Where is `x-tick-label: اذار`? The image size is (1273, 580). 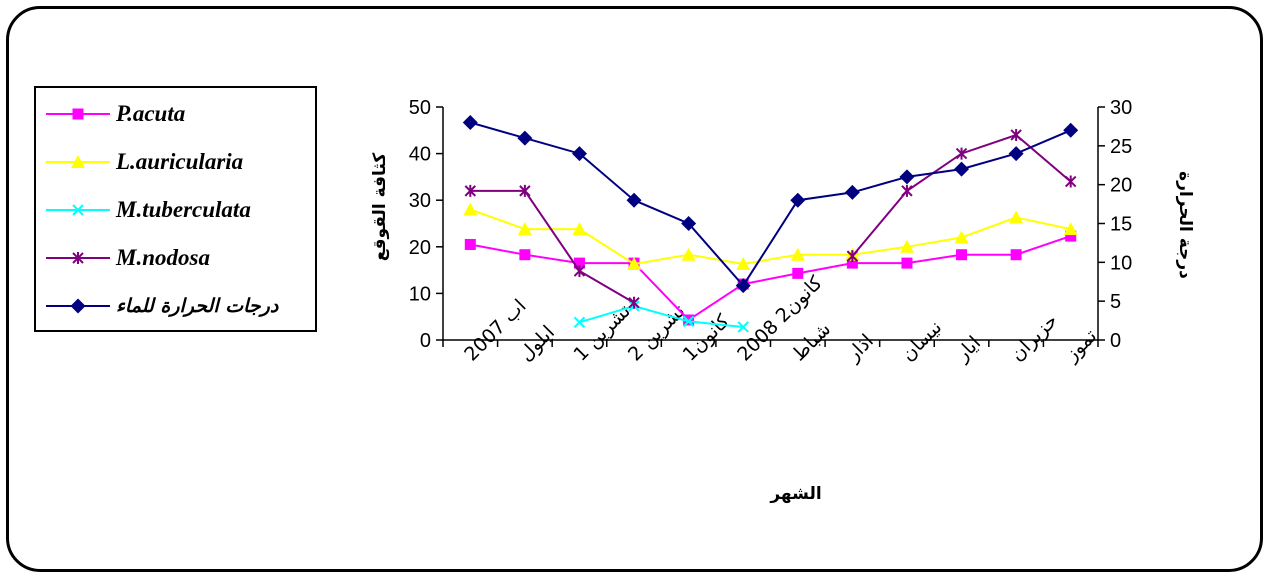 x-tick-label: اذار is located at coordinates (860, 348).